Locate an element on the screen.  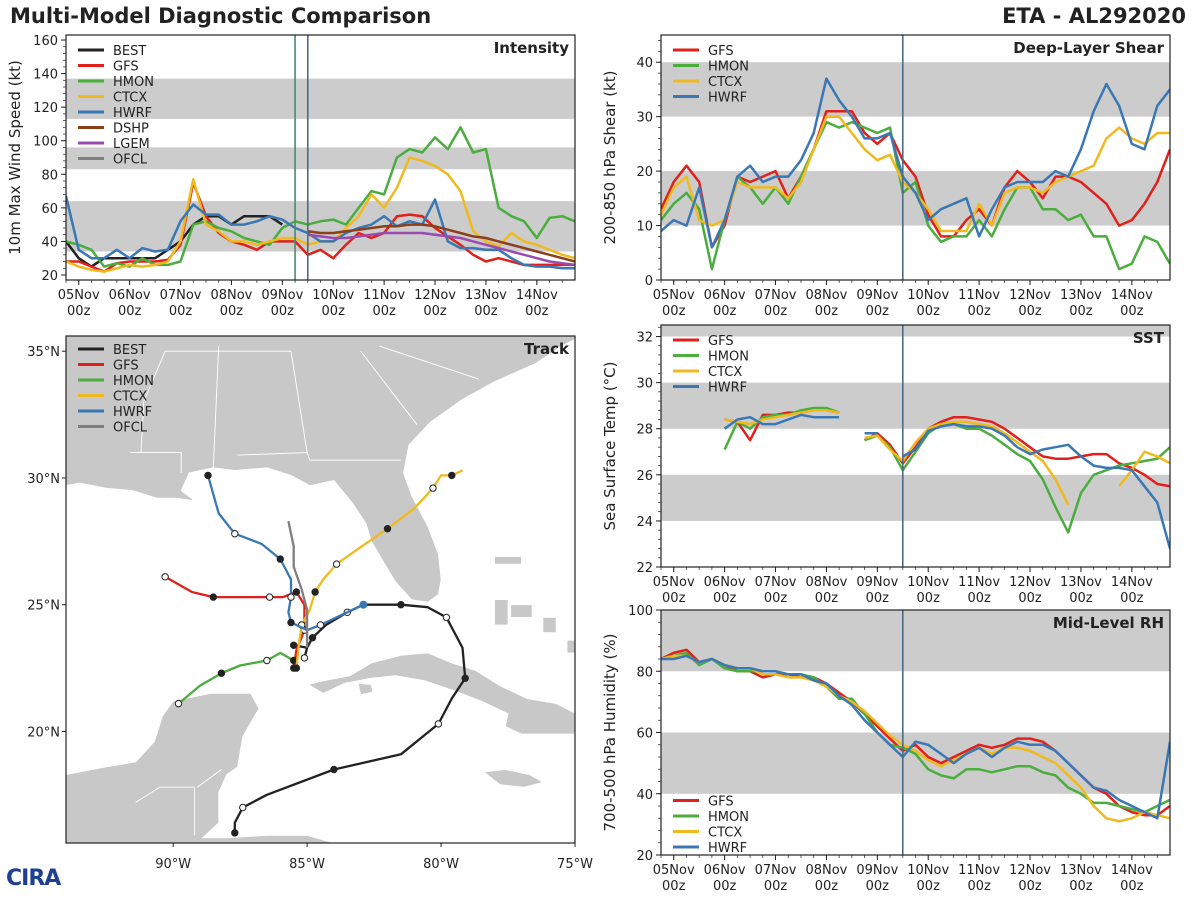
track-title: Track is located at coordinates (547, 349).